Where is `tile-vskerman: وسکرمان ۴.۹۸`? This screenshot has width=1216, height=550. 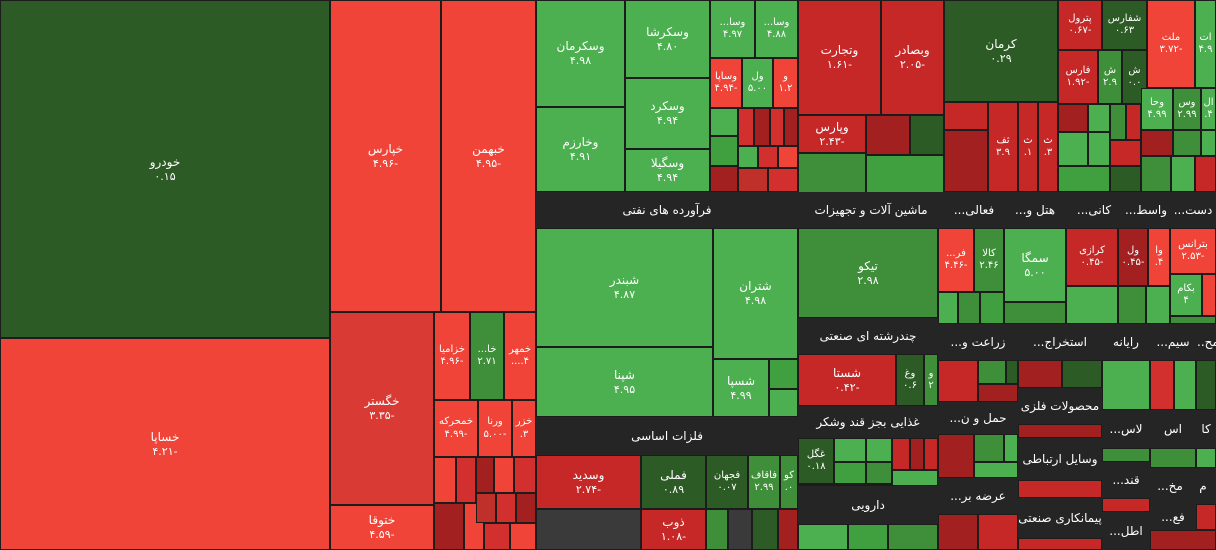
tile-vskerman: وسکرمان ۴.۹۸ is located at coordinates (580, 53).